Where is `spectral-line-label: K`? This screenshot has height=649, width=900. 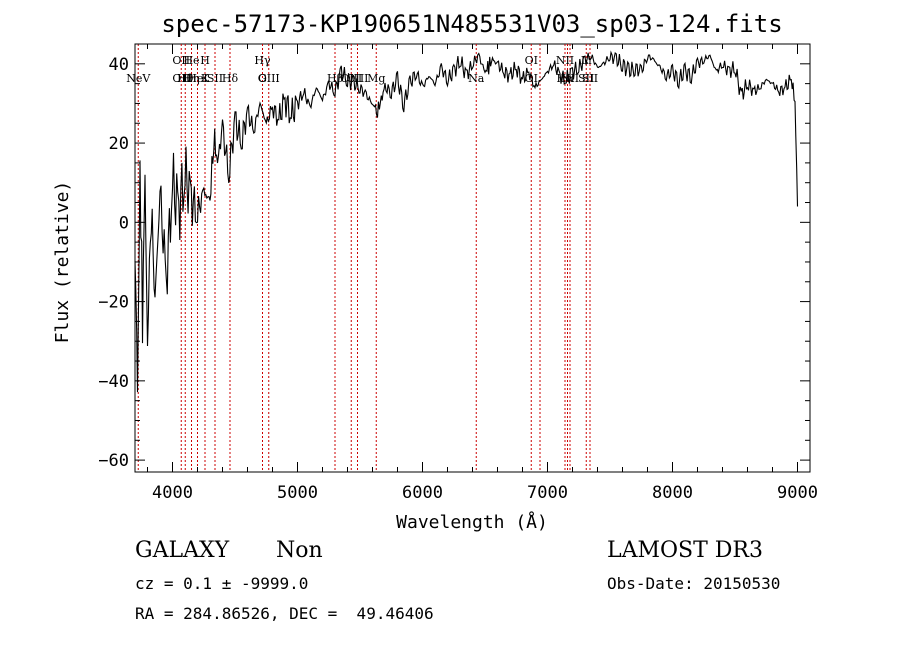
spectral-line-label: K is located at coordinates (205, 78).